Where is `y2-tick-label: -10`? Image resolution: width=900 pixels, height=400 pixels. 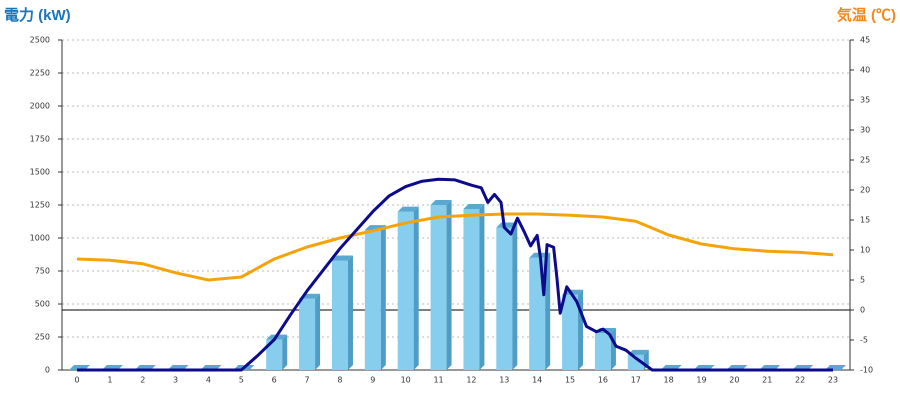 y2-tick-label: -10 is located at coordinates (866, 370).